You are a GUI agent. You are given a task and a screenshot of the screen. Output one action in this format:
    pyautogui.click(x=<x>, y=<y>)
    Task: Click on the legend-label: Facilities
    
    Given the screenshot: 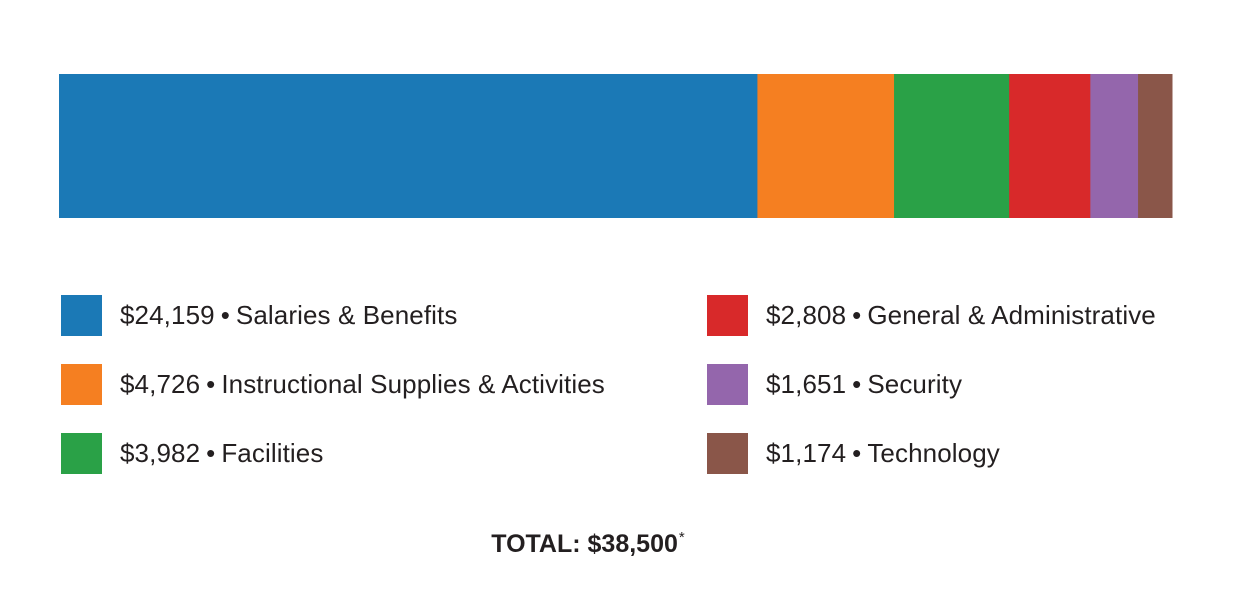 What is the action you would take?
    pyautogui.click(x=272, y=452)
    